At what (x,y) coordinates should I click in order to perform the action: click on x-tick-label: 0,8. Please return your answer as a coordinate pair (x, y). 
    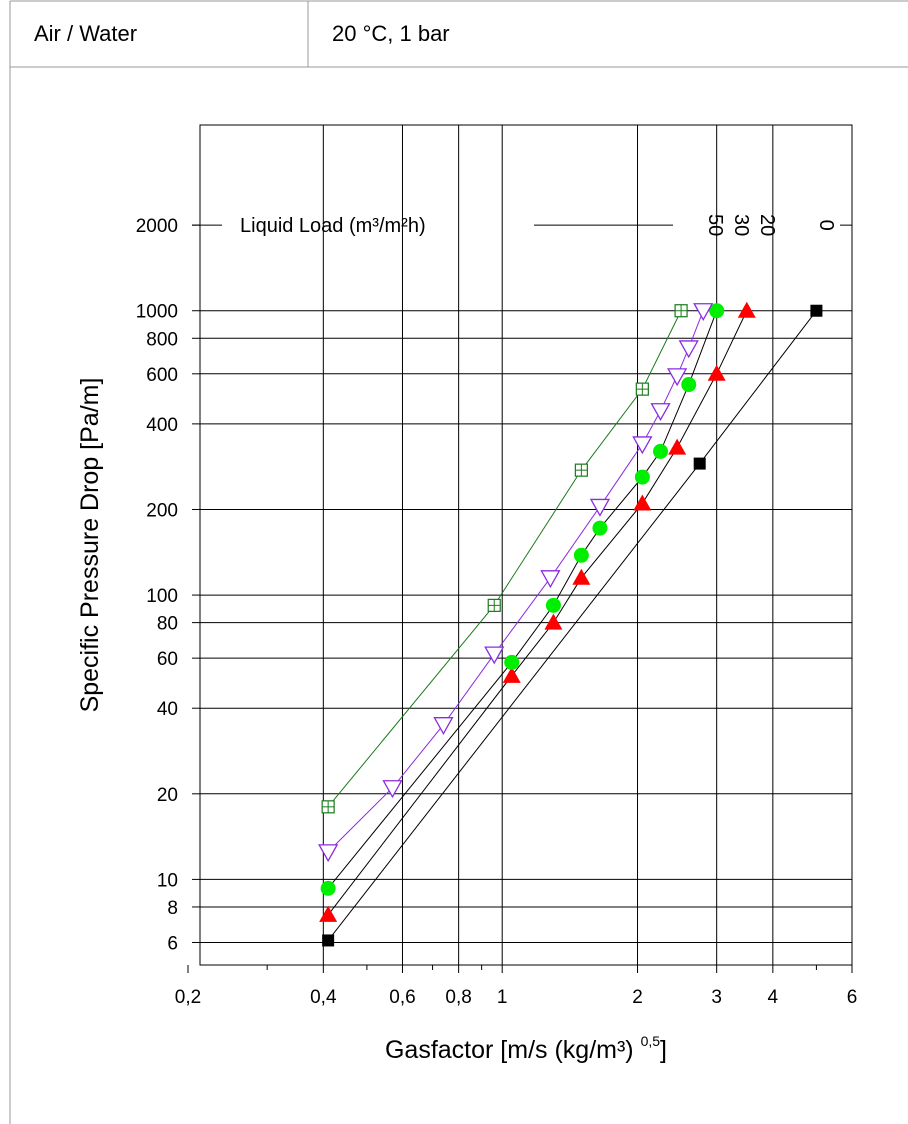
    Looking at the image, I should click on (458, 997).